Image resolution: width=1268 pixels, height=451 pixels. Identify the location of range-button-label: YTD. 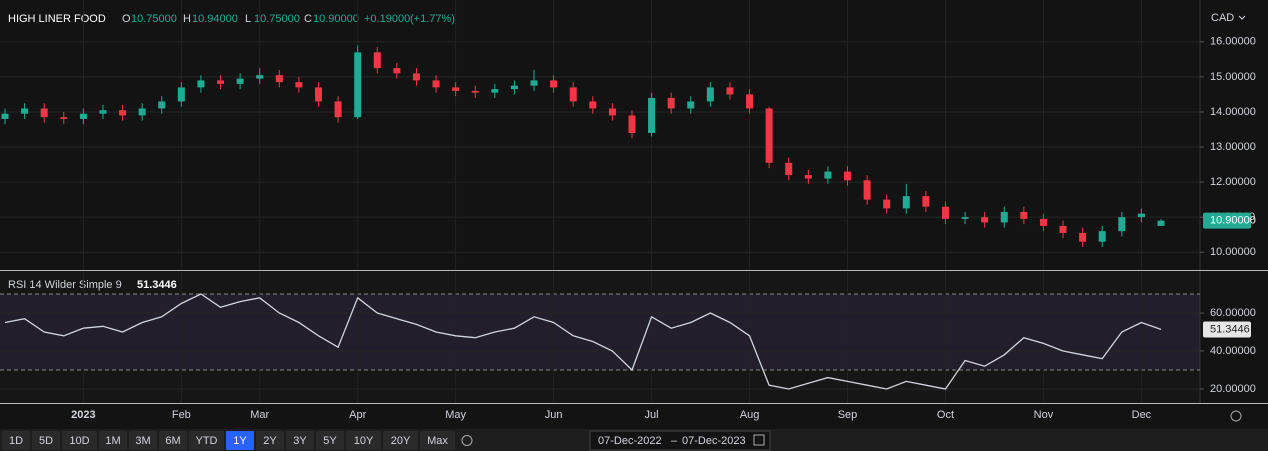
(207, 441).